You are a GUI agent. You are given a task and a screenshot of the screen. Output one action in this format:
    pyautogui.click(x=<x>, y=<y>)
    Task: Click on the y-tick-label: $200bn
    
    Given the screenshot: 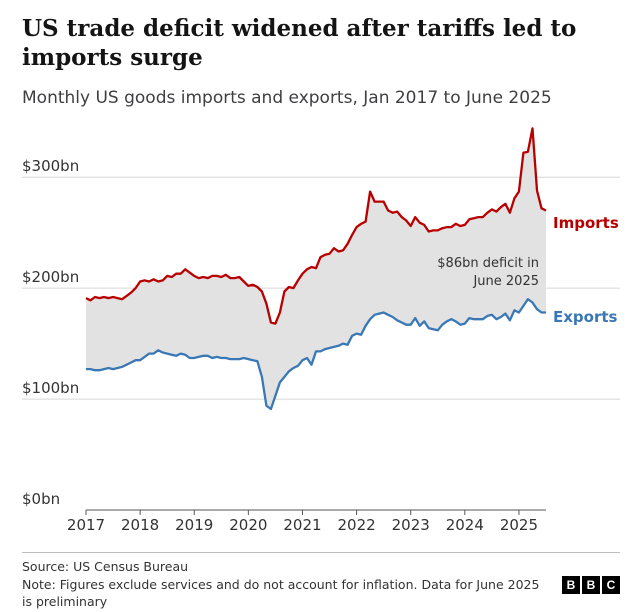 What is the action you would take?
    pyautogui.click(x=50, y=277)
    